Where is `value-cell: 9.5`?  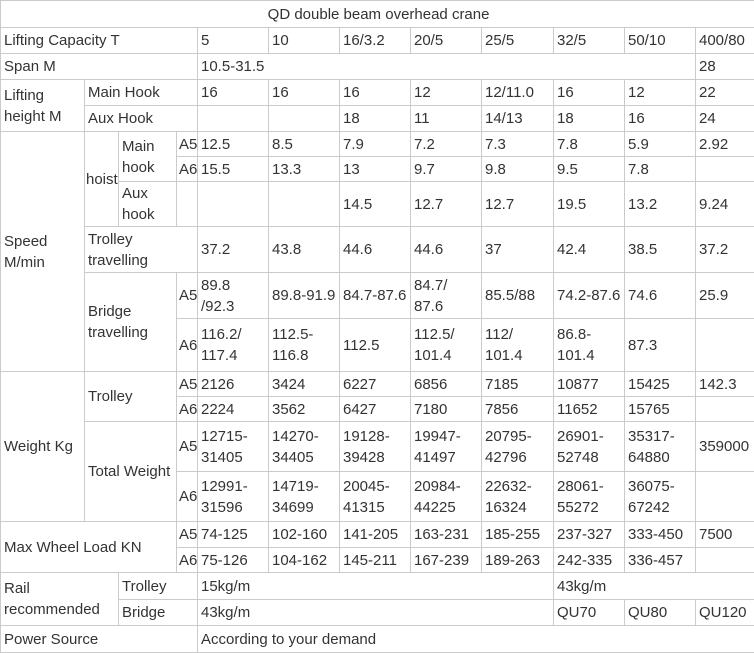 value-cell: 9.5 is located at coordinates (589, 169).